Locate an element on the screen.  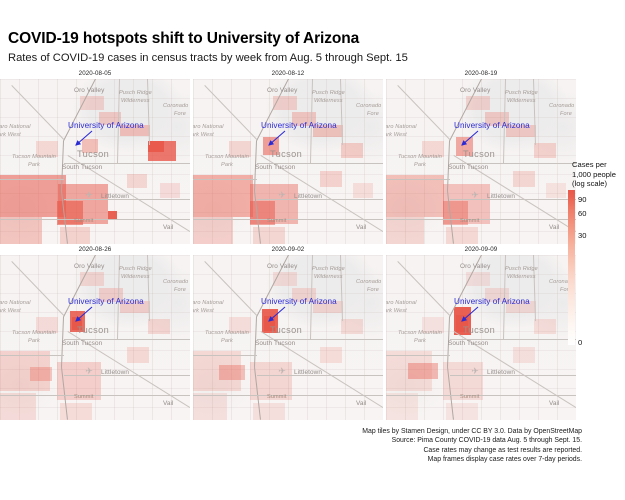
map-place-label: Summit is located at coordinates (470, 221).